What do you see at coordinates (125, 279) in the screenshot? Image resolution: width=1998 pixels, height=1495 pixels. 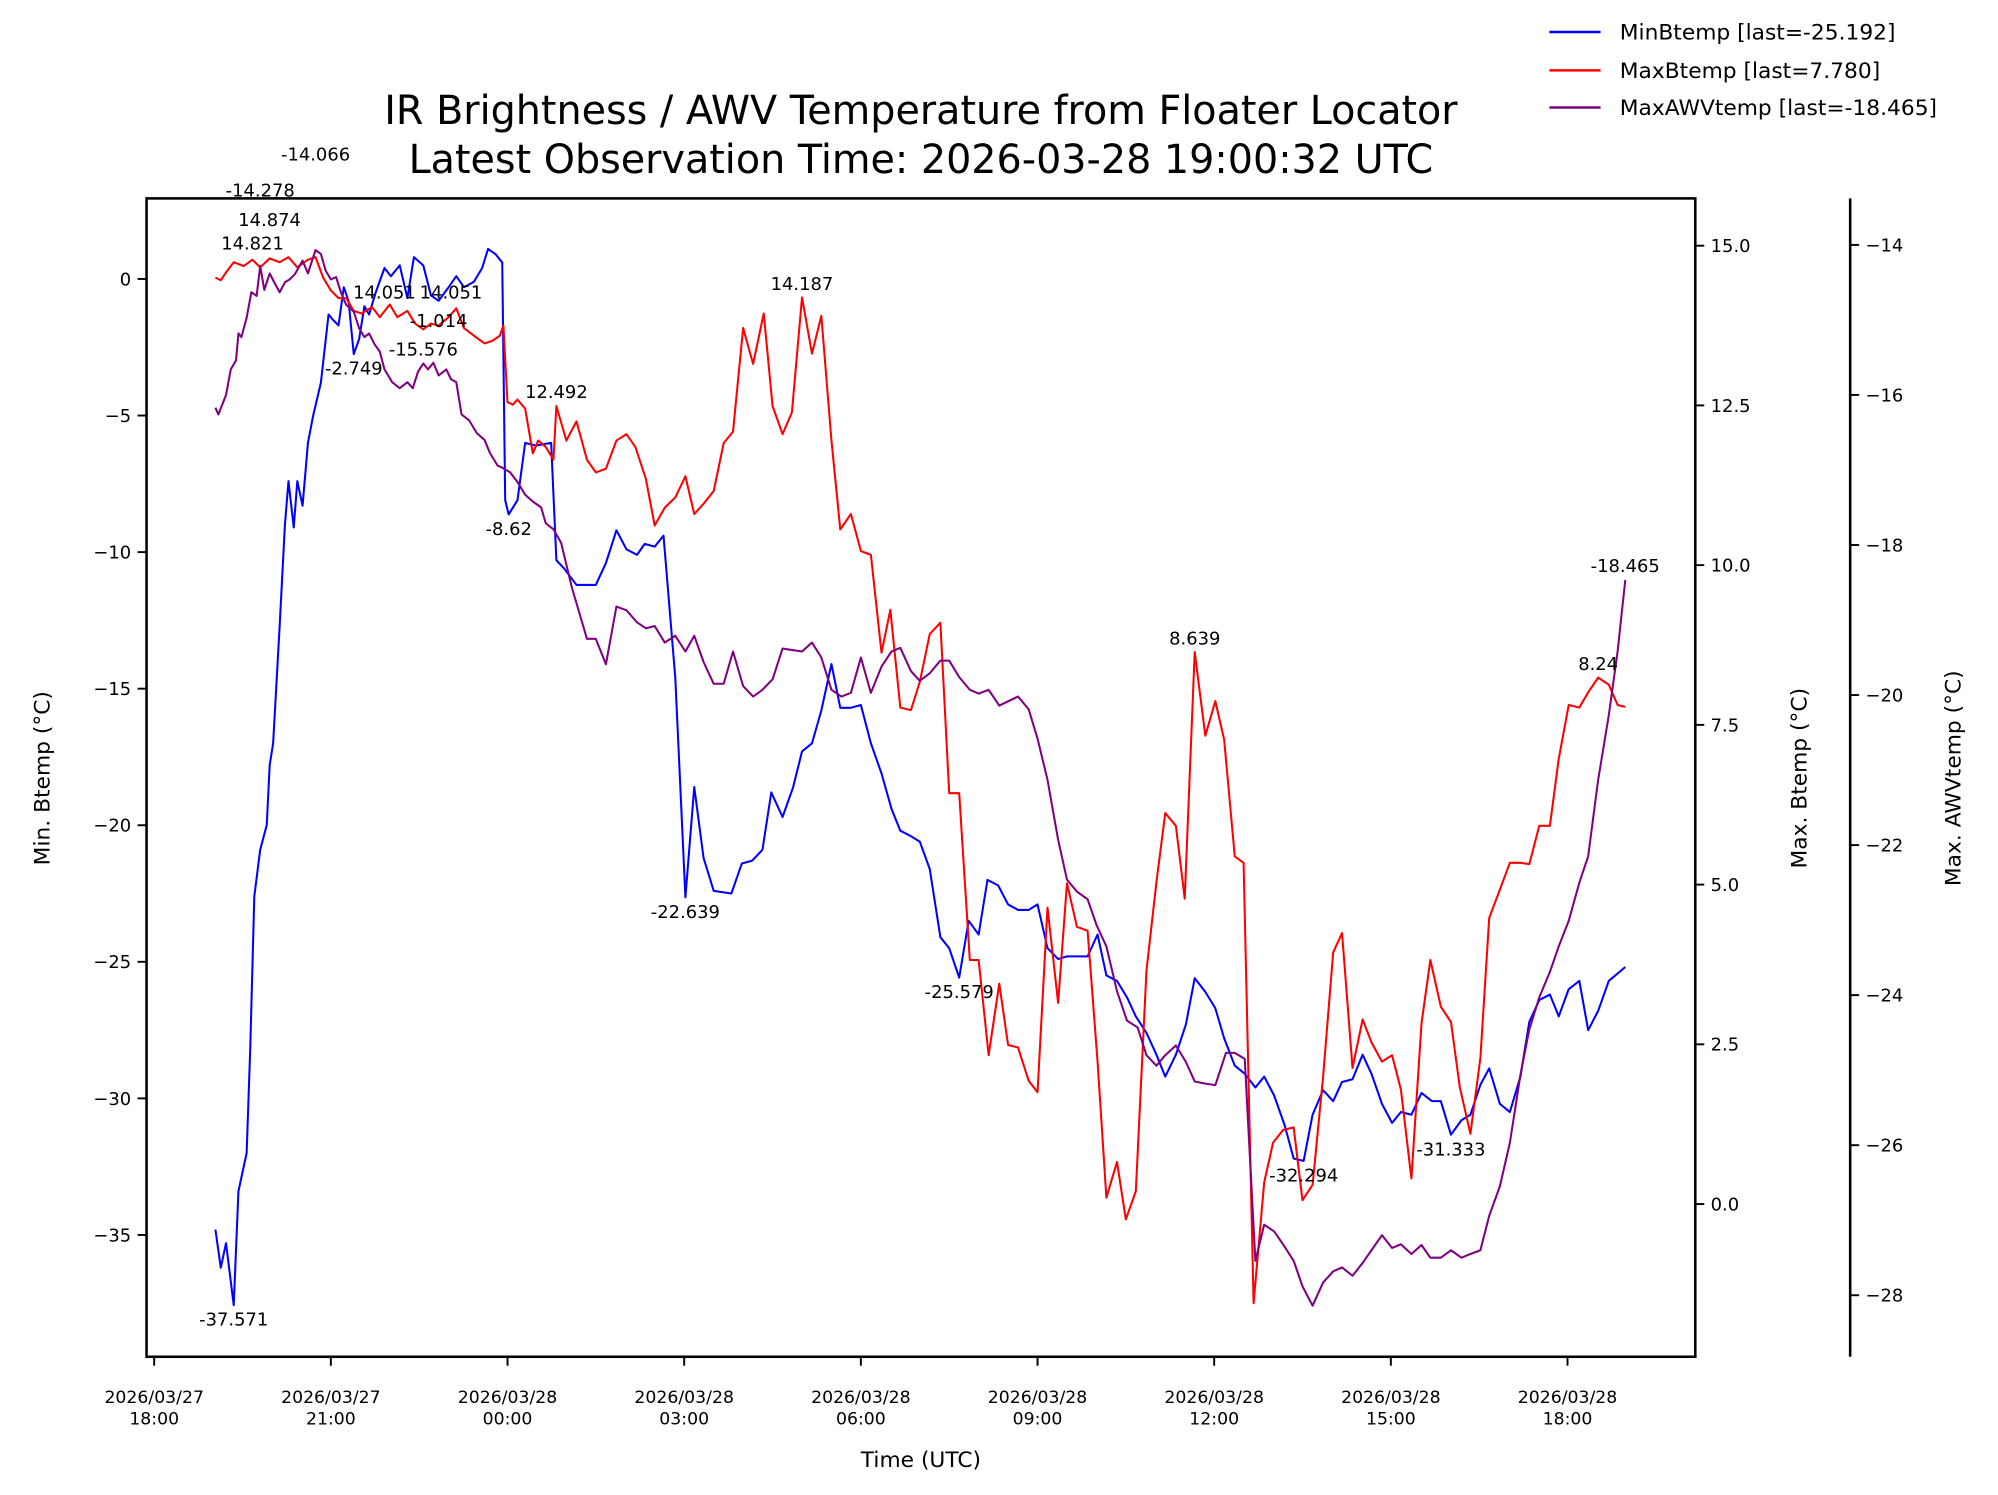 I see `y-tick-label-min: 0` at bounding box center [125, 279].